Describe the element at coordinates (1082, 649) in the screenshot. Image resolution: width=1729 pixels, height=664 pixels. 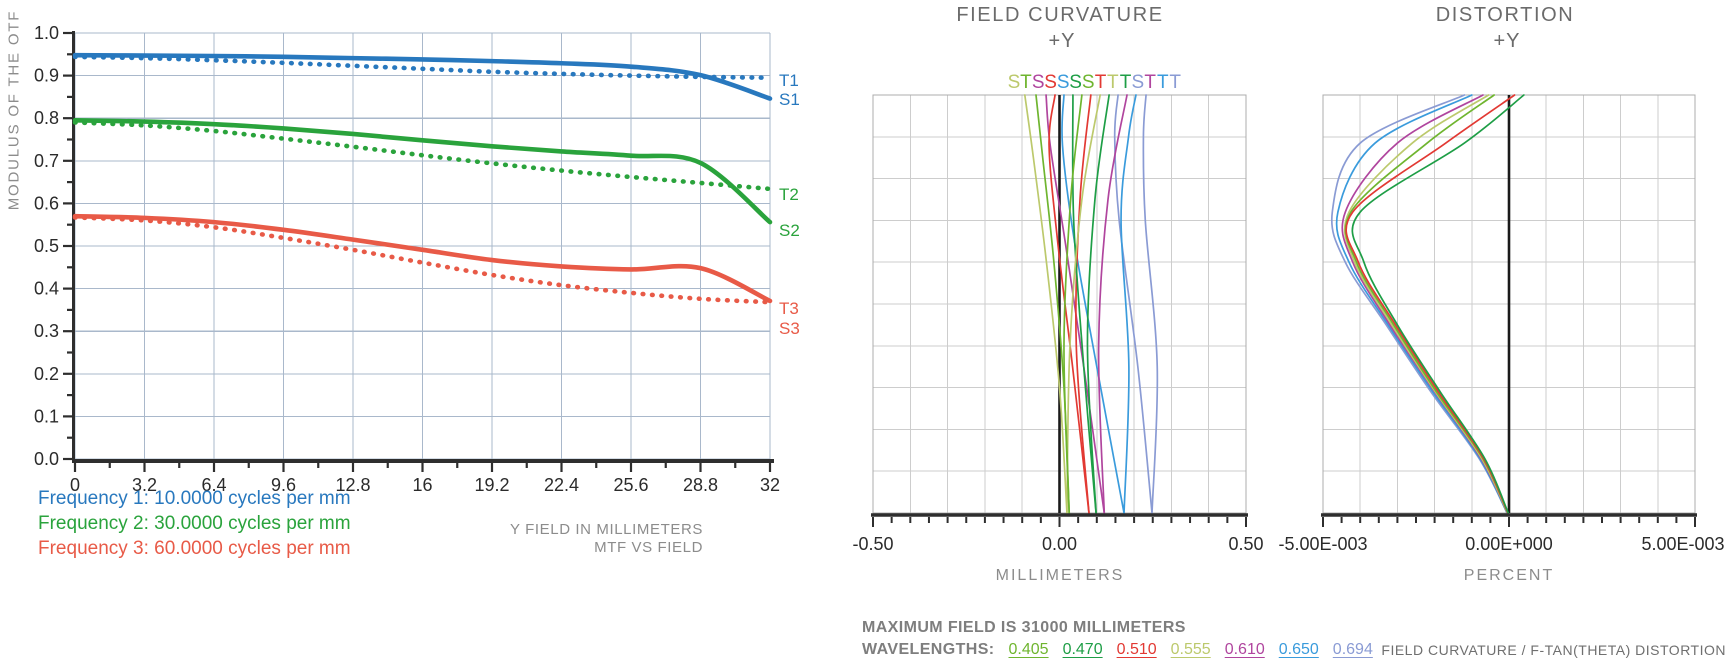
I see `wavelength-value: 0.470` at that location.